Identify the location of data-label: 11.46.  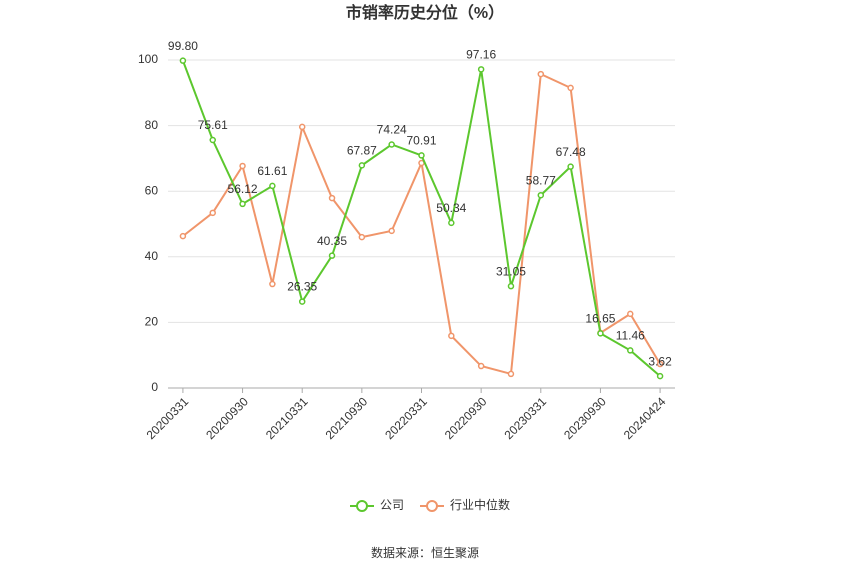
(630, 336).